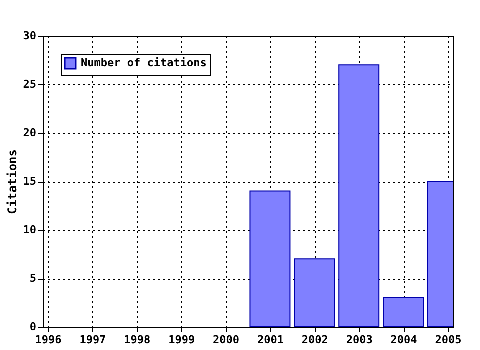 The image size is (480, 350). Describe the element at coordinates (448, 340) in the screenshot. I see `x-tick-label: 2005` at that location.